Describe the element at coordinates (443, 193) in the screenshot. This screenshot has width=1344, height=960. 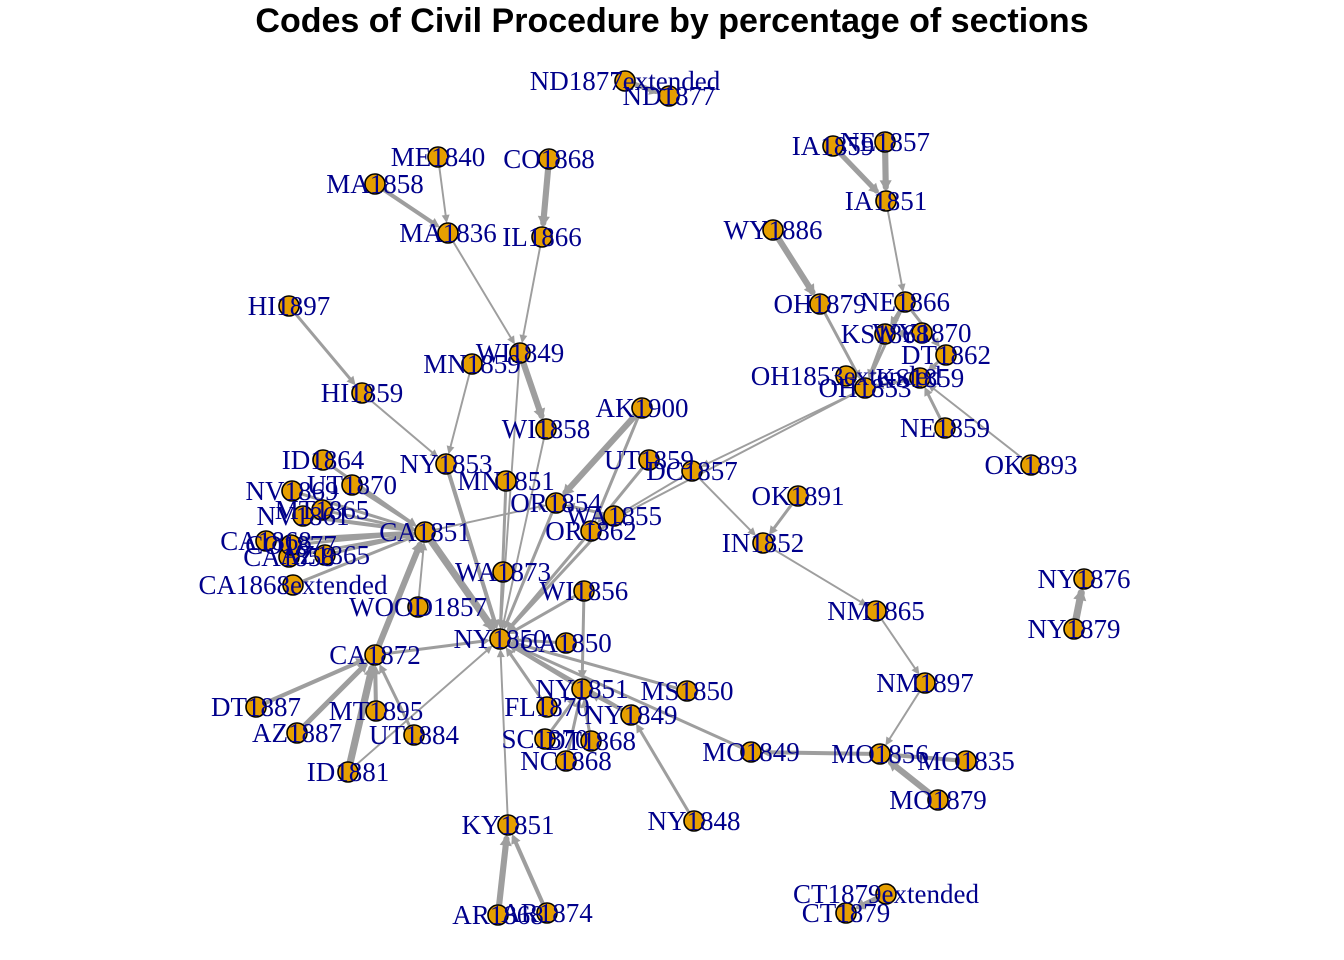
I see `edge-ME1840-to-MA1836` at that location.